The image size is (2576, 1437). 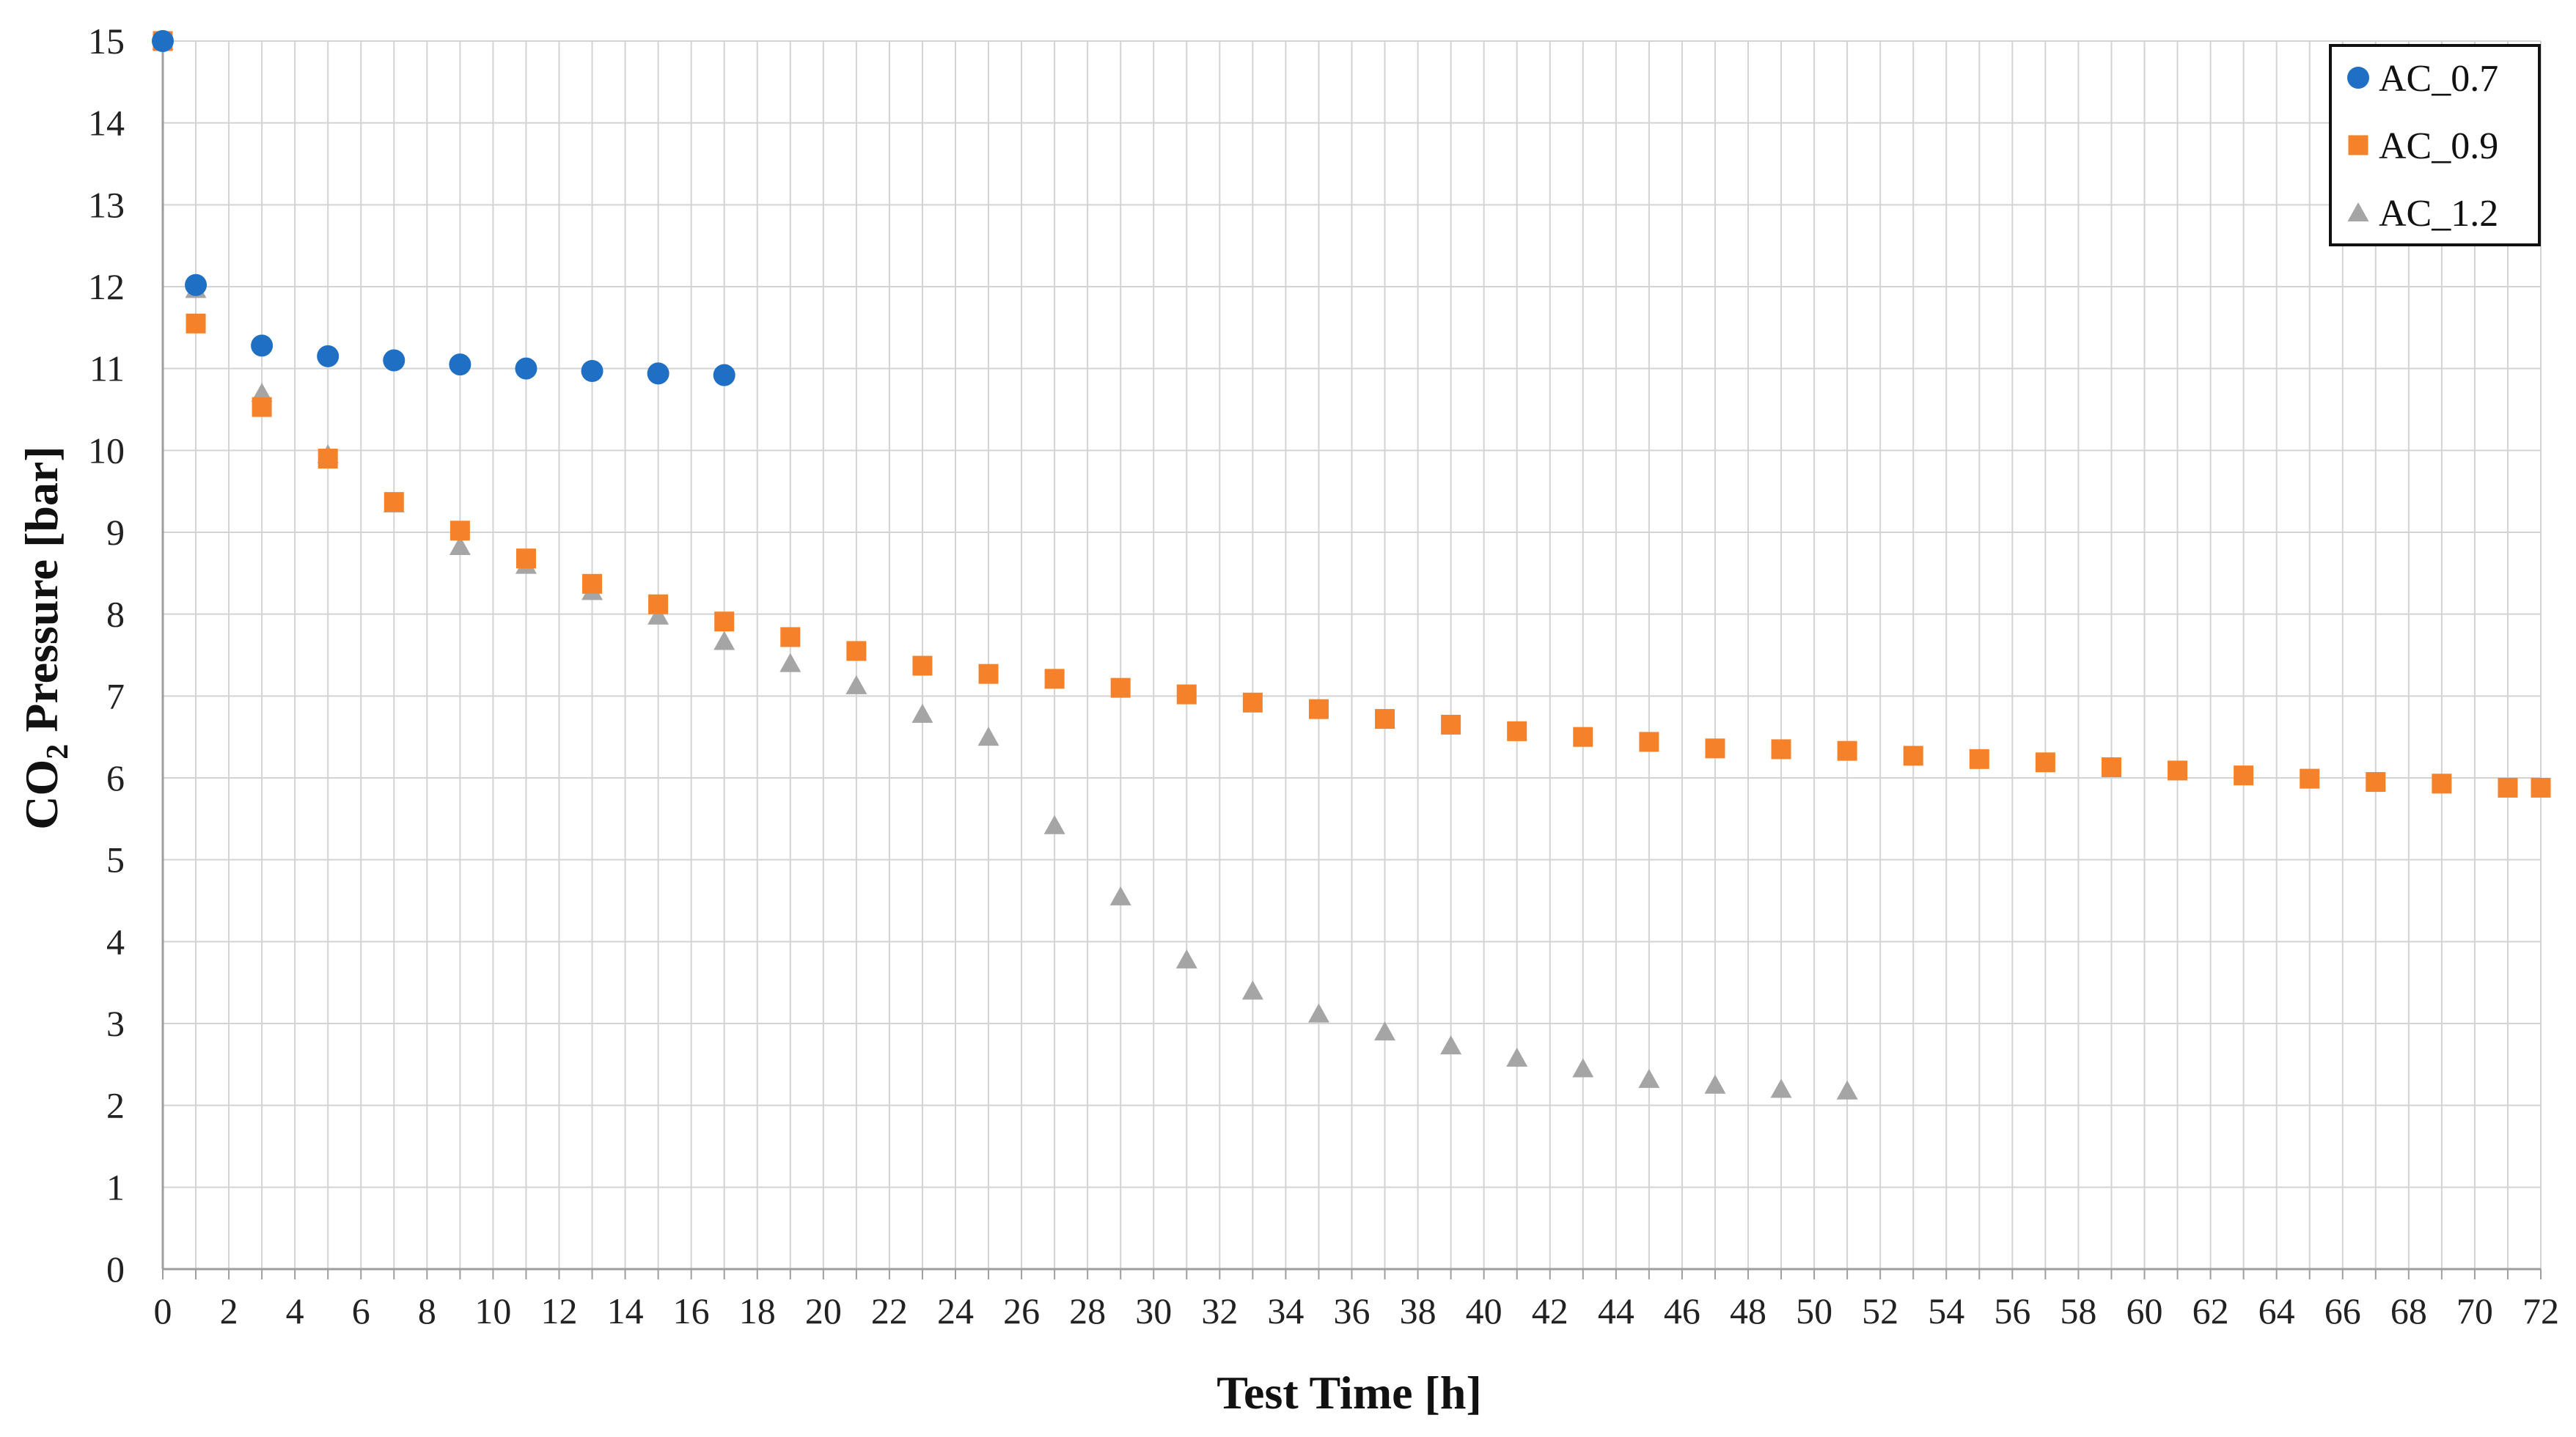 I want to click on y-tick-label: 7, so click(x=115, y=695).